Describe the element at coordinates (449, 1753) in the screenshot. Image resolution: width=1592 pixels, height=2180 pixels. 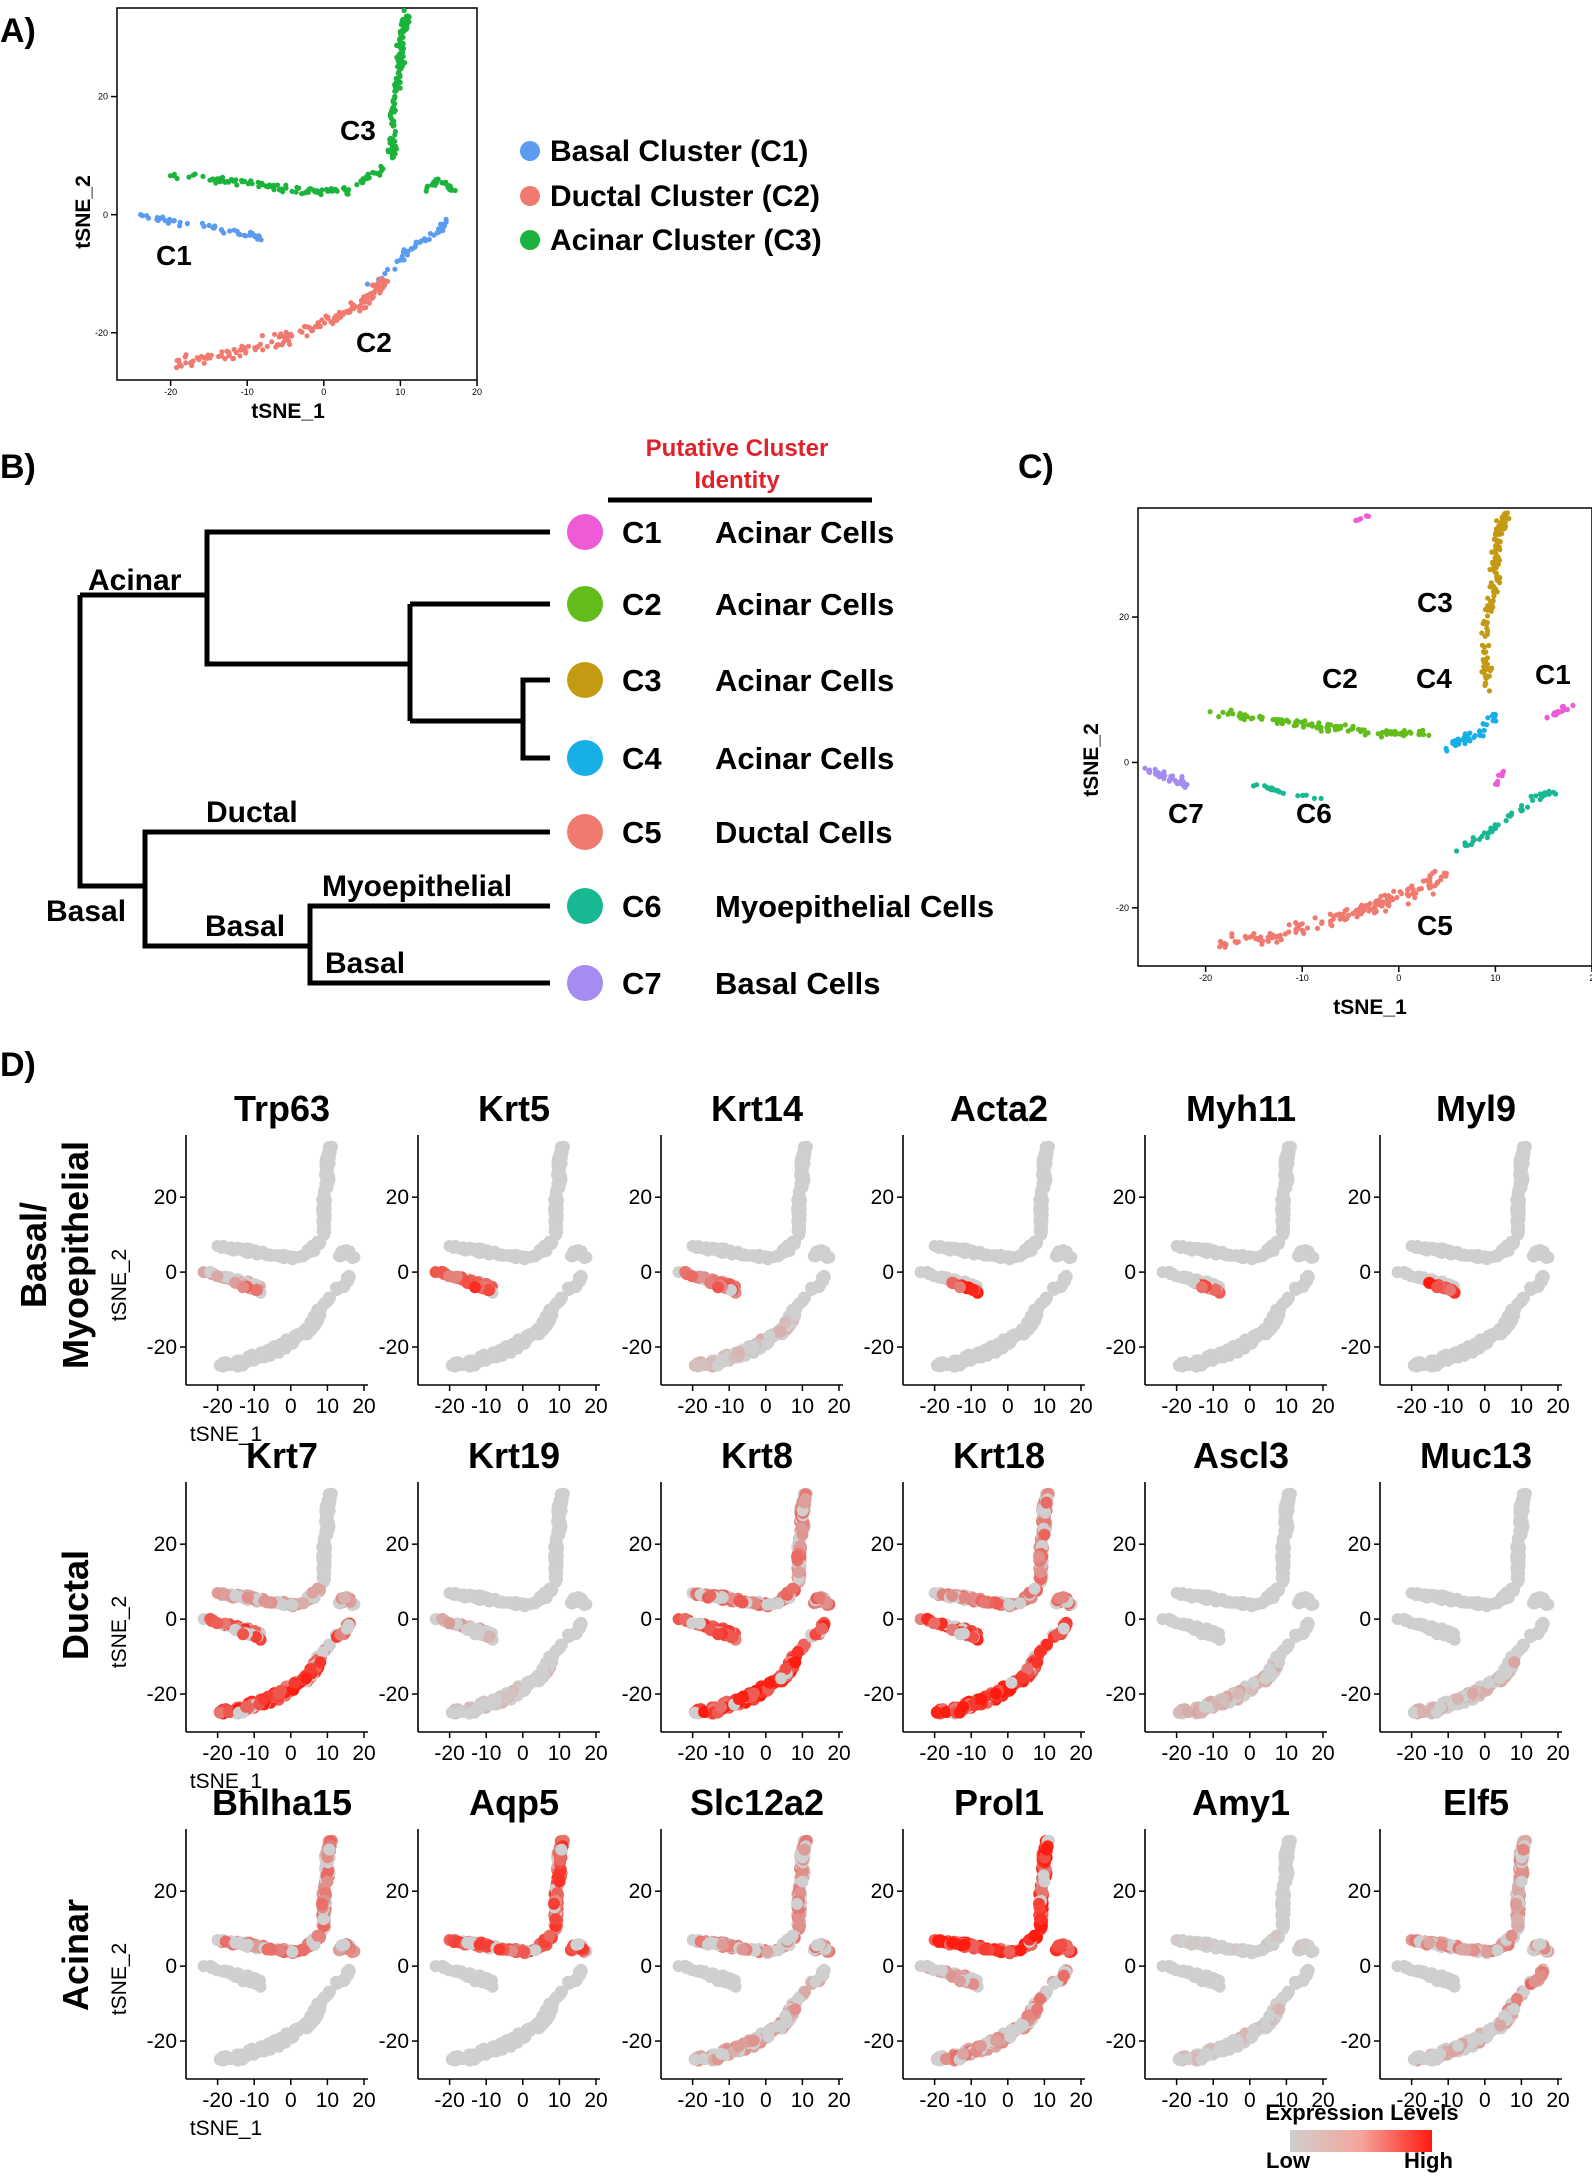
I see `feature-plot-xtick-label: -20` at that location.